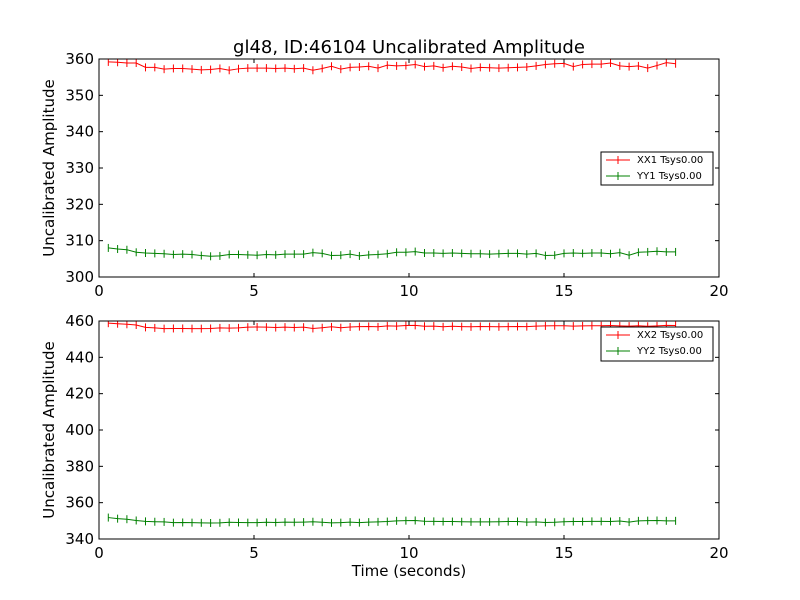  I want to click on top-y-tick-label: 310, so click(79, 241).